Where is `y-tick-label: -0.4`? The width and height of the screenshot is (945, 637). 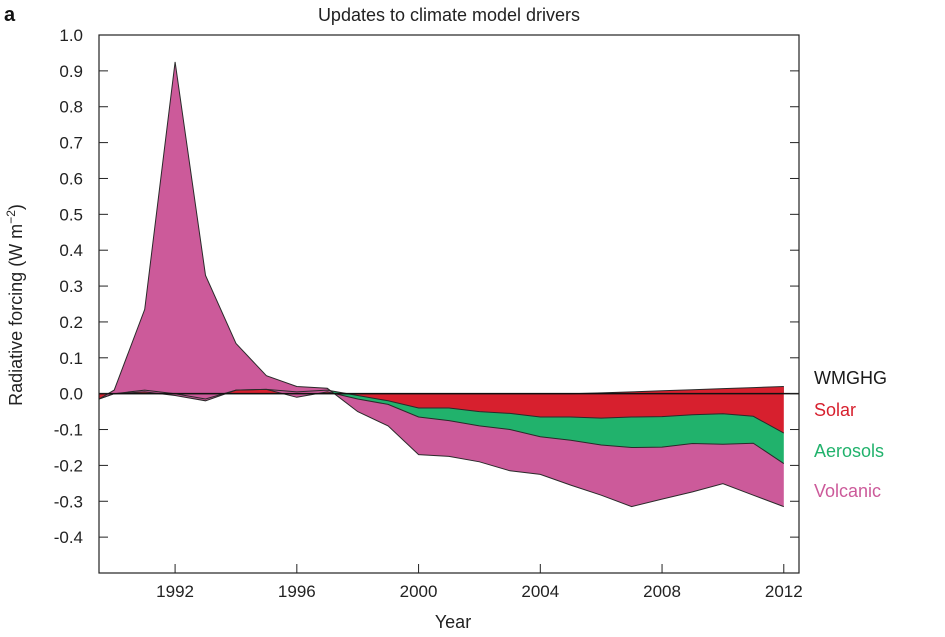
y-tick-label: -0.4 is located at coordinates (68, 537).